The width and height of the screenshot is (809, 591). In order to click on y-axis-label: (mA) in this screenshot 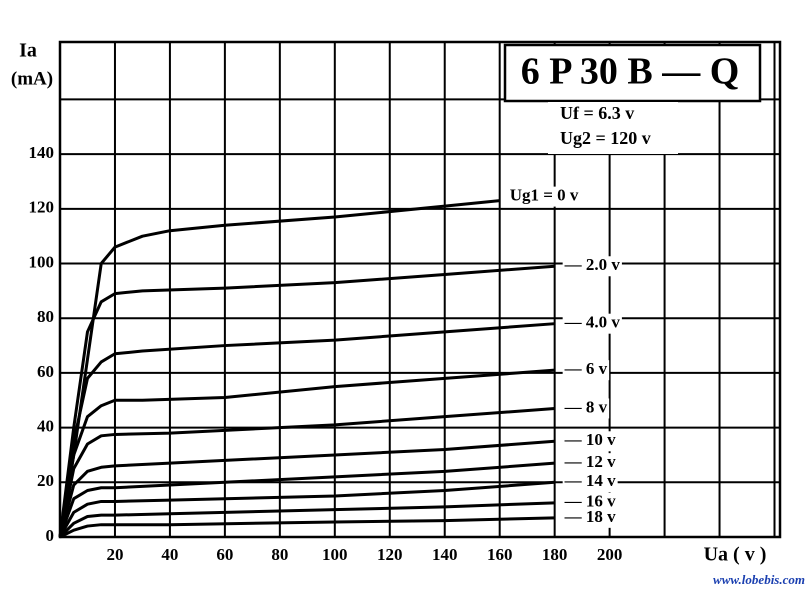, I will do `click(32, 78)`.